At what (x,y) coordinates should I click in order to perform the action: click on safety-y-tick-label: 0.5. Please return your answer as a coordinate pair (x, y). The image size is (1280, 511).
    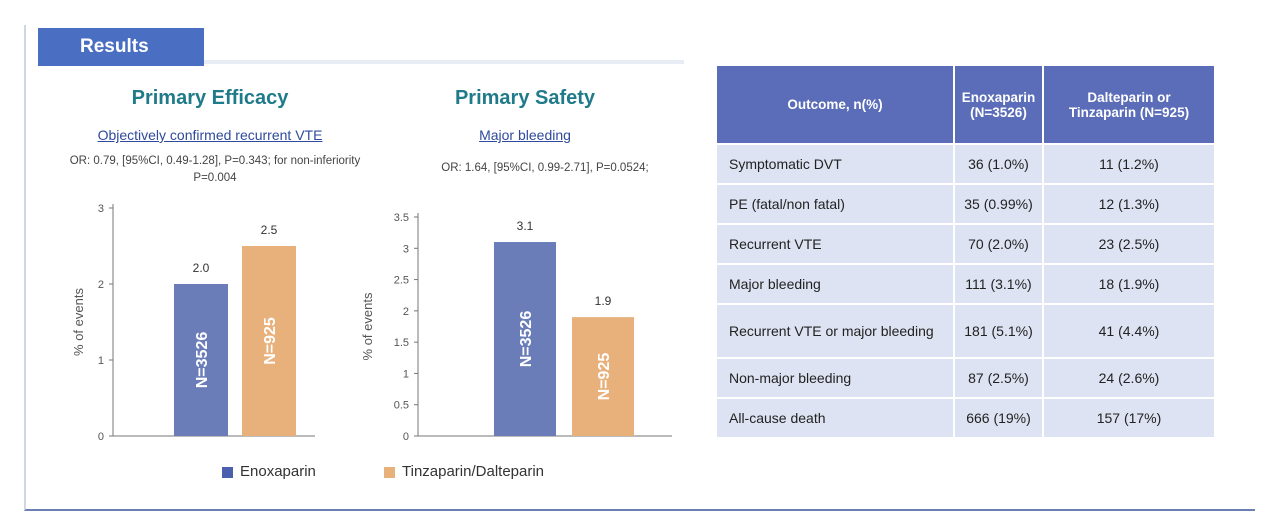
    Looking at the image, I should click on (401, 406).